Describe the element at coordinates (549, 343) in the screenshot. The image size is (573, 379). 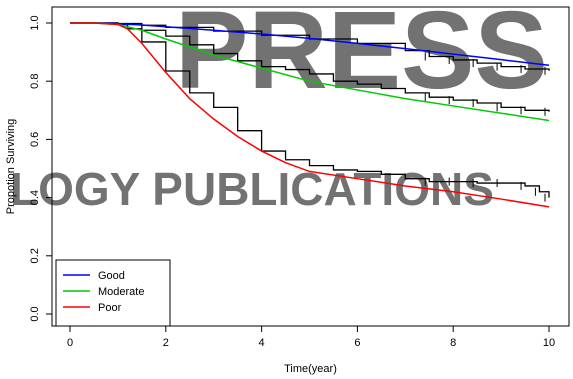
I see `x-tick-label: 10` at that location.